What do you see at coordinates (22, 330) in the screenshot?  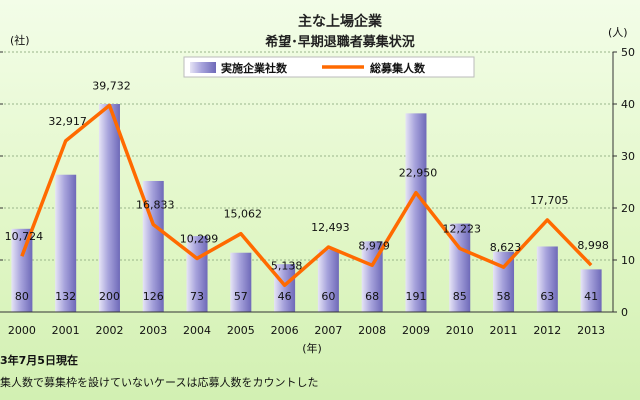 I see `x-tick-label: 2000` at bounding box center [22, 330].